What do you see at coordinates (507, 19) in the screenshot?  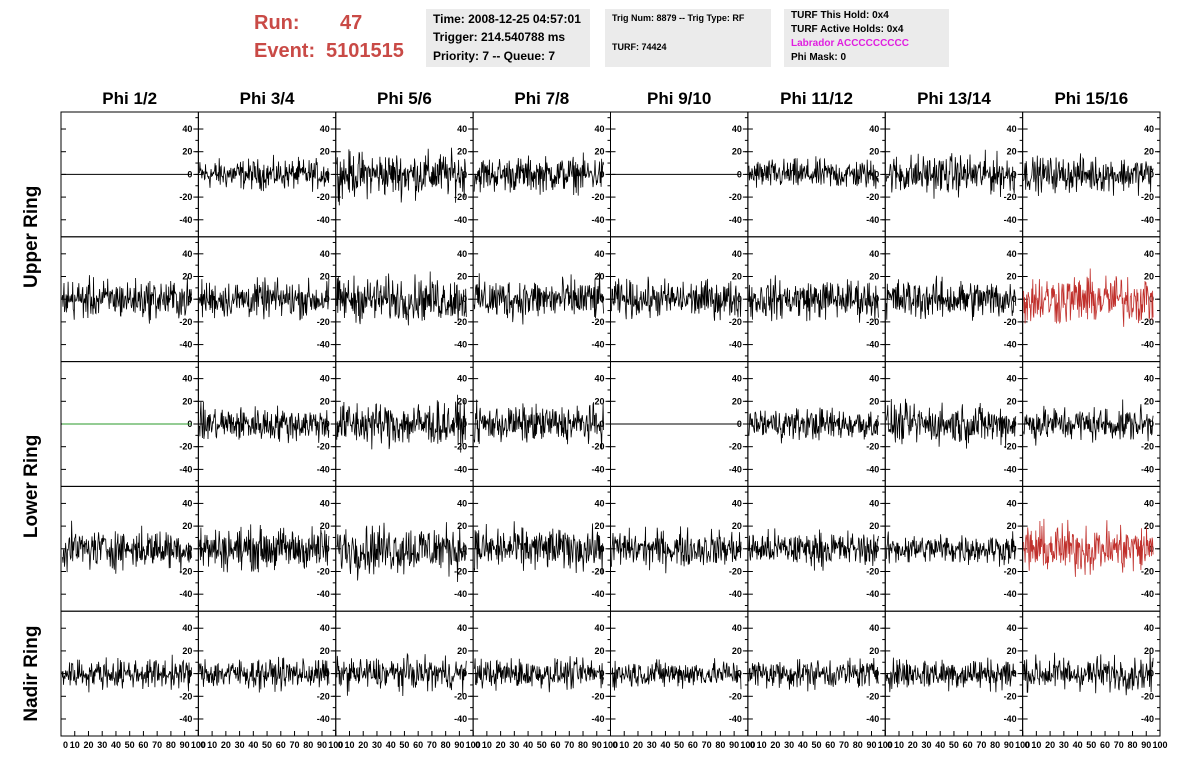 I see `time-text: Time: 2008-12-25 04:57:01` at bounding box center [507, 19].